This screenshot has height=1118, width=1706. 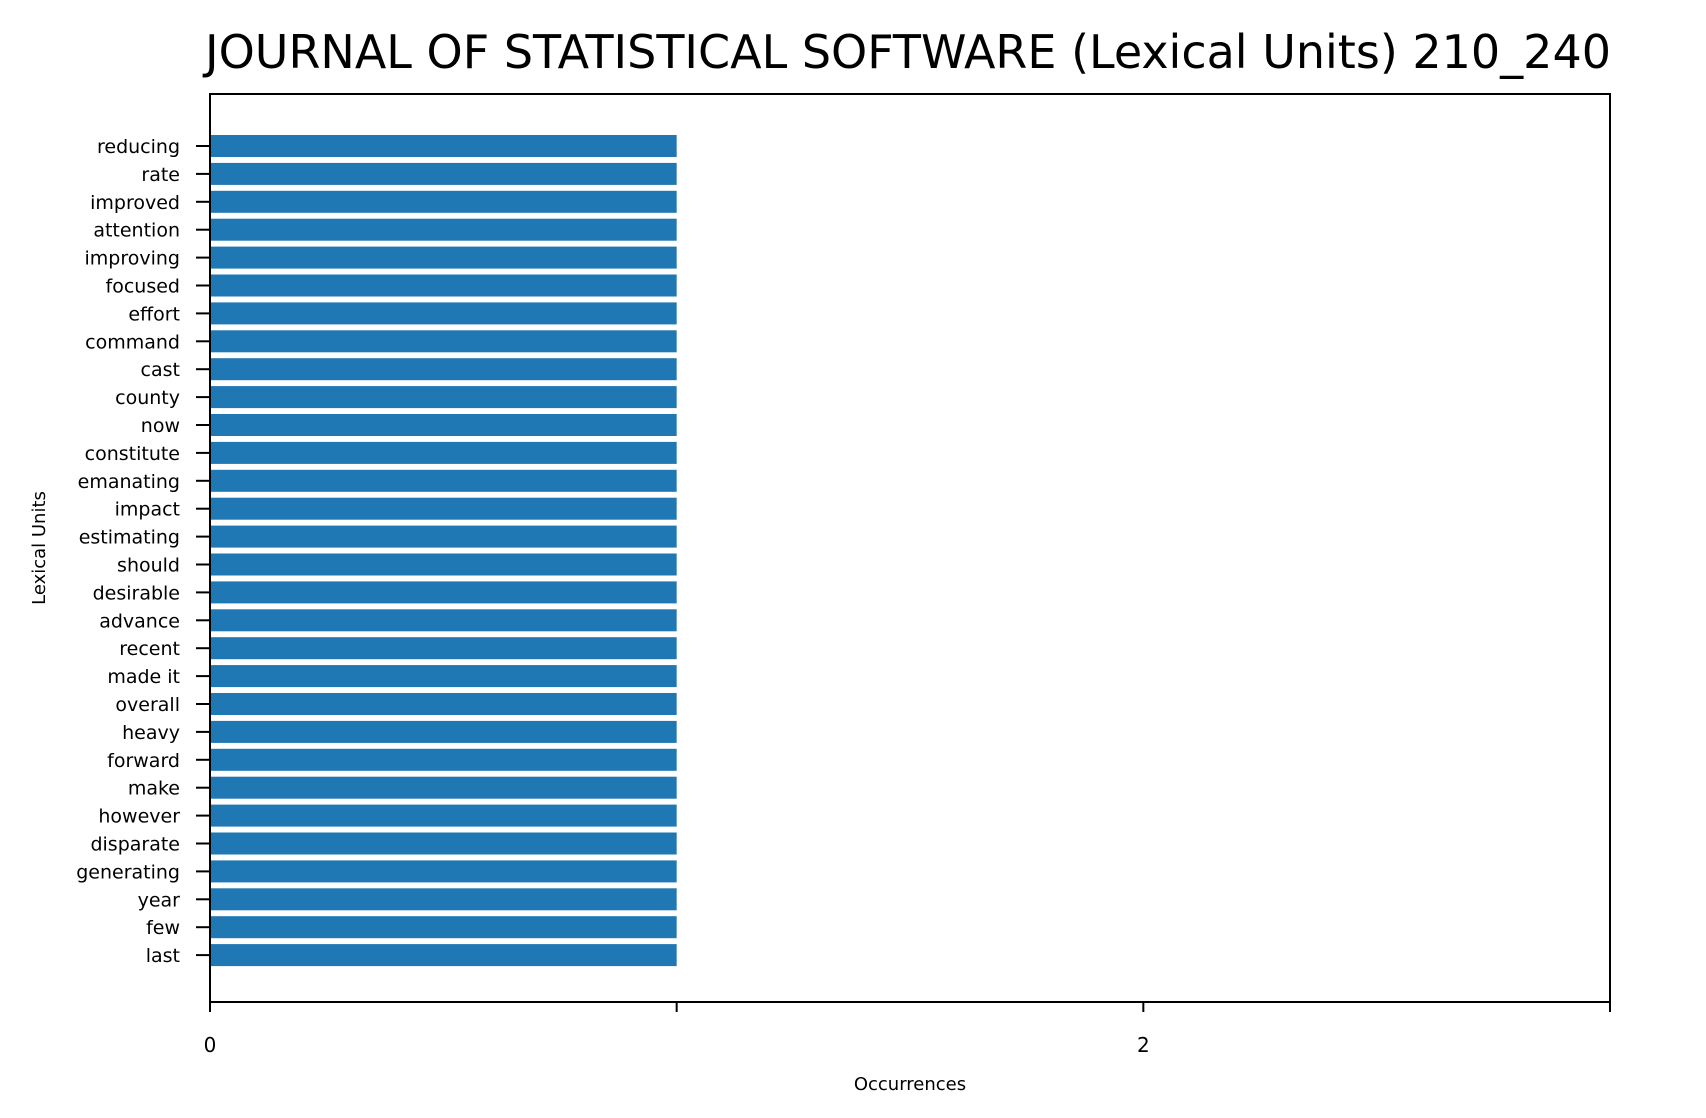 What do you see at coordinates (138, 147) in the screenshot?
I see `y-tick-label: reducing` at bounding box center [138, 147].